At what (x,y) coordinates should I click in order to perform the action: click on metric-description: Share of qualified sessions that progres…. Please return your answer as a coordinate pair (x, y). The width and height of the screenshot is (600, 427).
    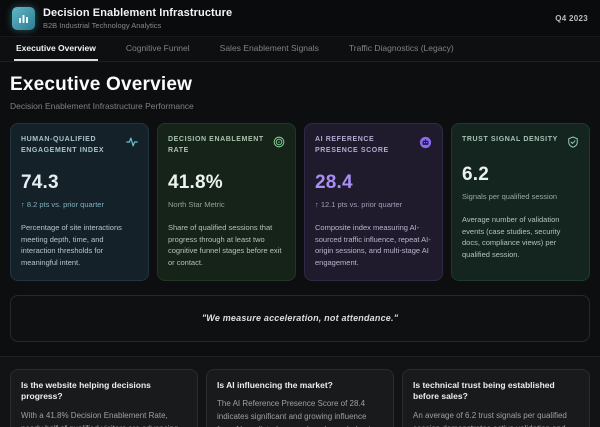
    Looking at the image, I should click on (225, 245).